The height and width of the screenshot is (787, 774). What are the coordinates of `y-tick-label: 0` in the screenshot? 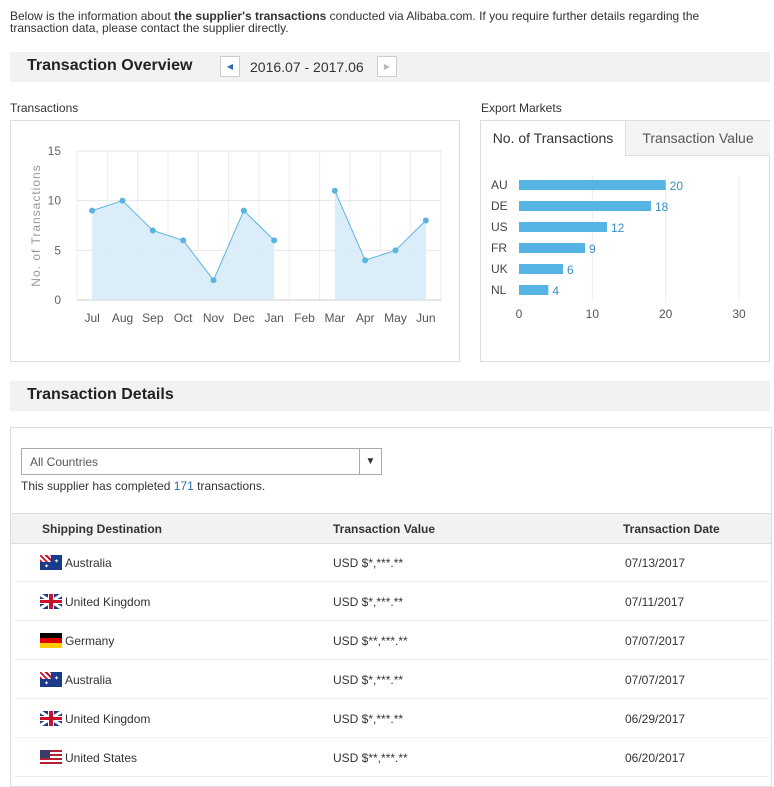 It's located at (57, 300).